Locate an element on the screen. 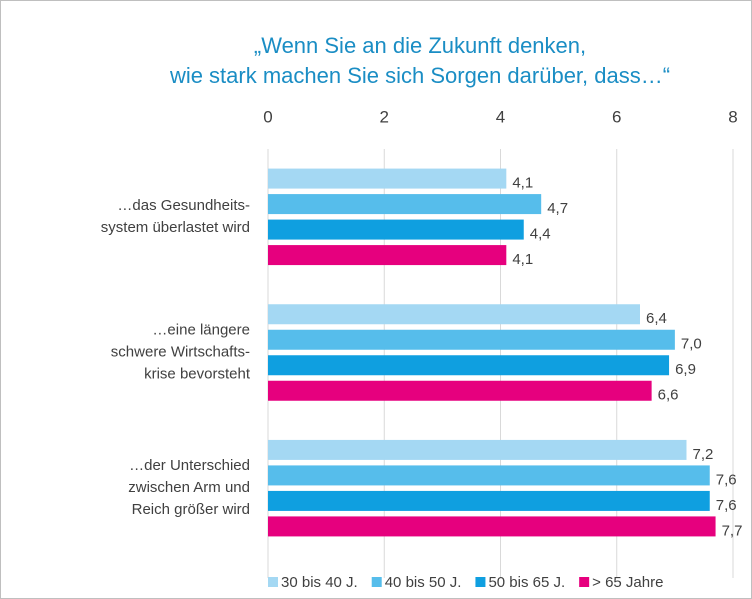  x-tick-label: 4 is located at coordinates (500, 116).